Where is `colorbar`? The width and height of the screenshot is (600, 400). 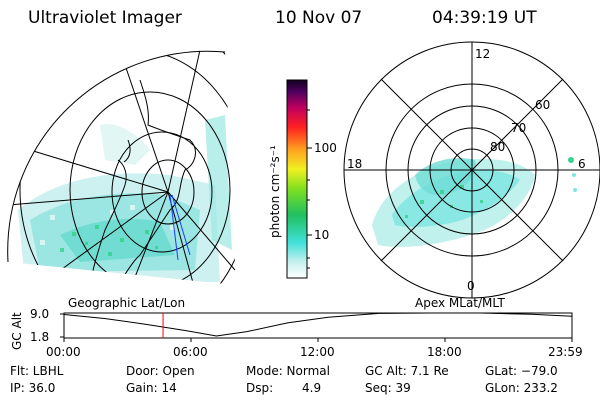
colorbar is located at coordinates (299, 179).